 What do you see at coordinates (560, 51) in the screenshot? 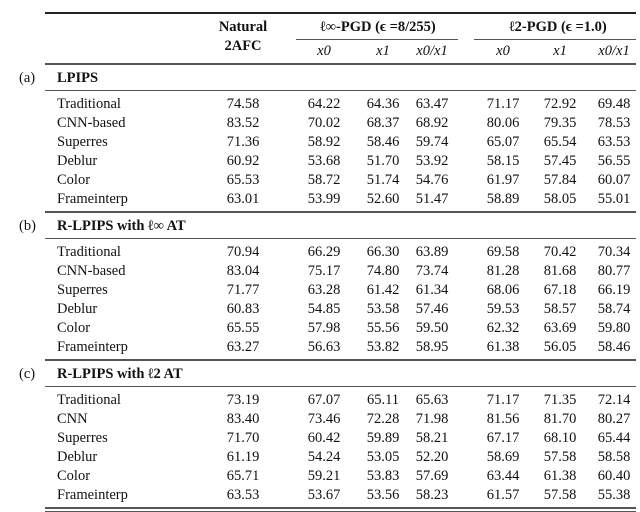
I see `subcol-header: x1` at bounding box center [560, 51].